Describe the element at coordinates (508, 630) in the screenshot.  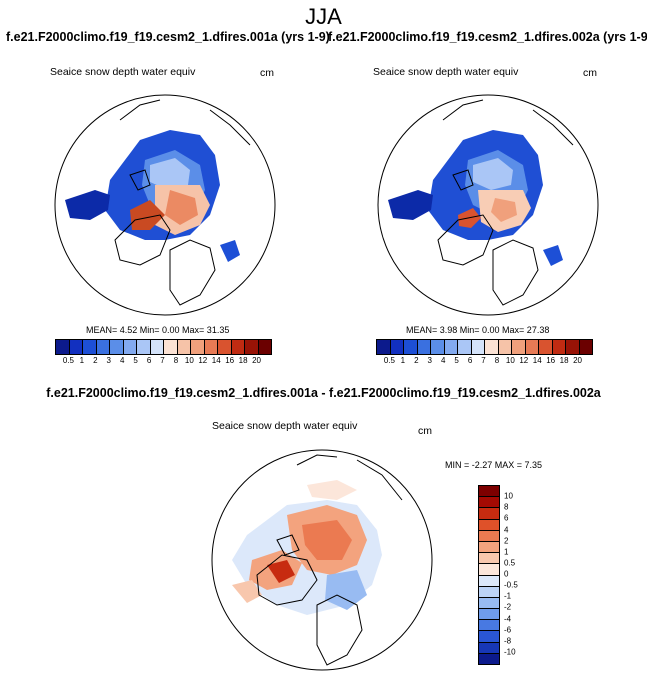
I see `colorbar-tick-label: -6` at that location.